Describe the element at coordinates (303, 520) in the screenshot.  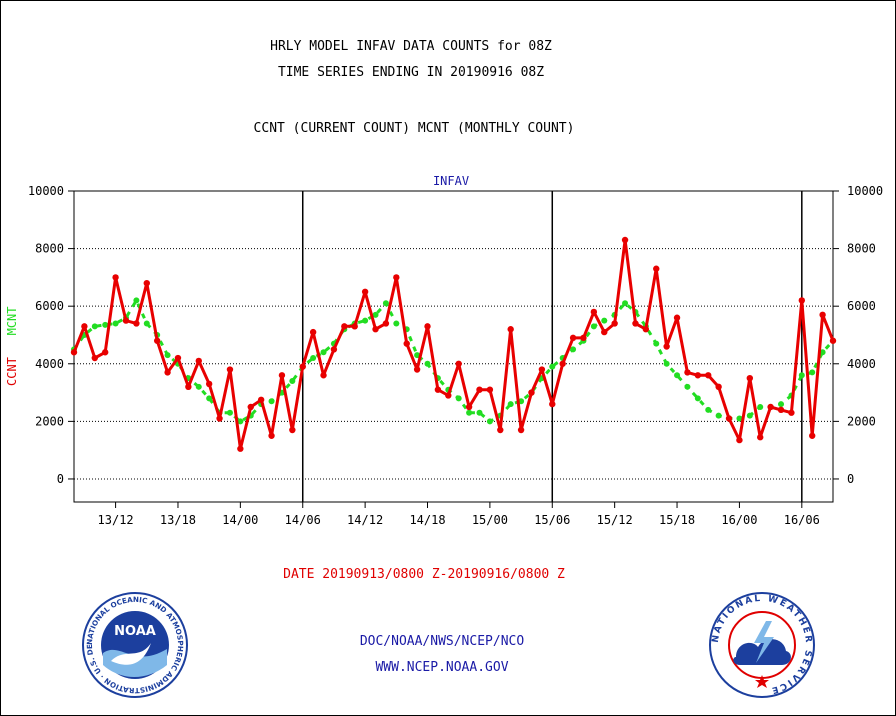
I see `x-tick-label-3: 14/06` at that location.